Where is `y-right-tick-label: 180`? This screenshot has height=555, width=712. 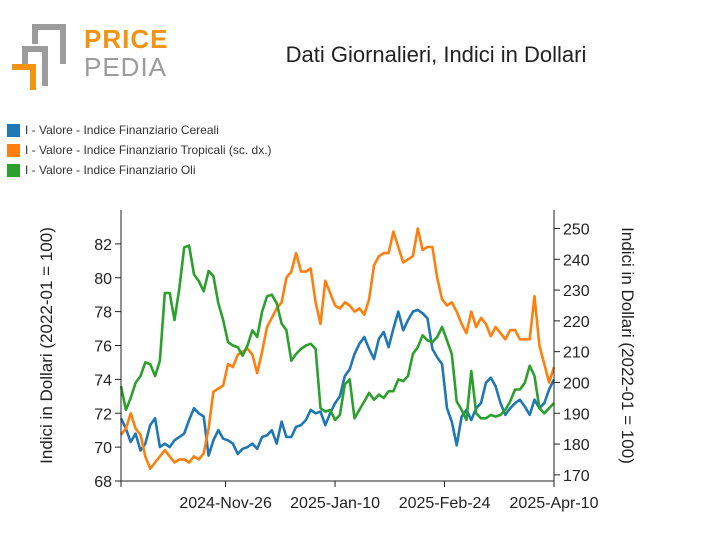 y-right-tick-label: 180 is located at coordinates (576, 445).